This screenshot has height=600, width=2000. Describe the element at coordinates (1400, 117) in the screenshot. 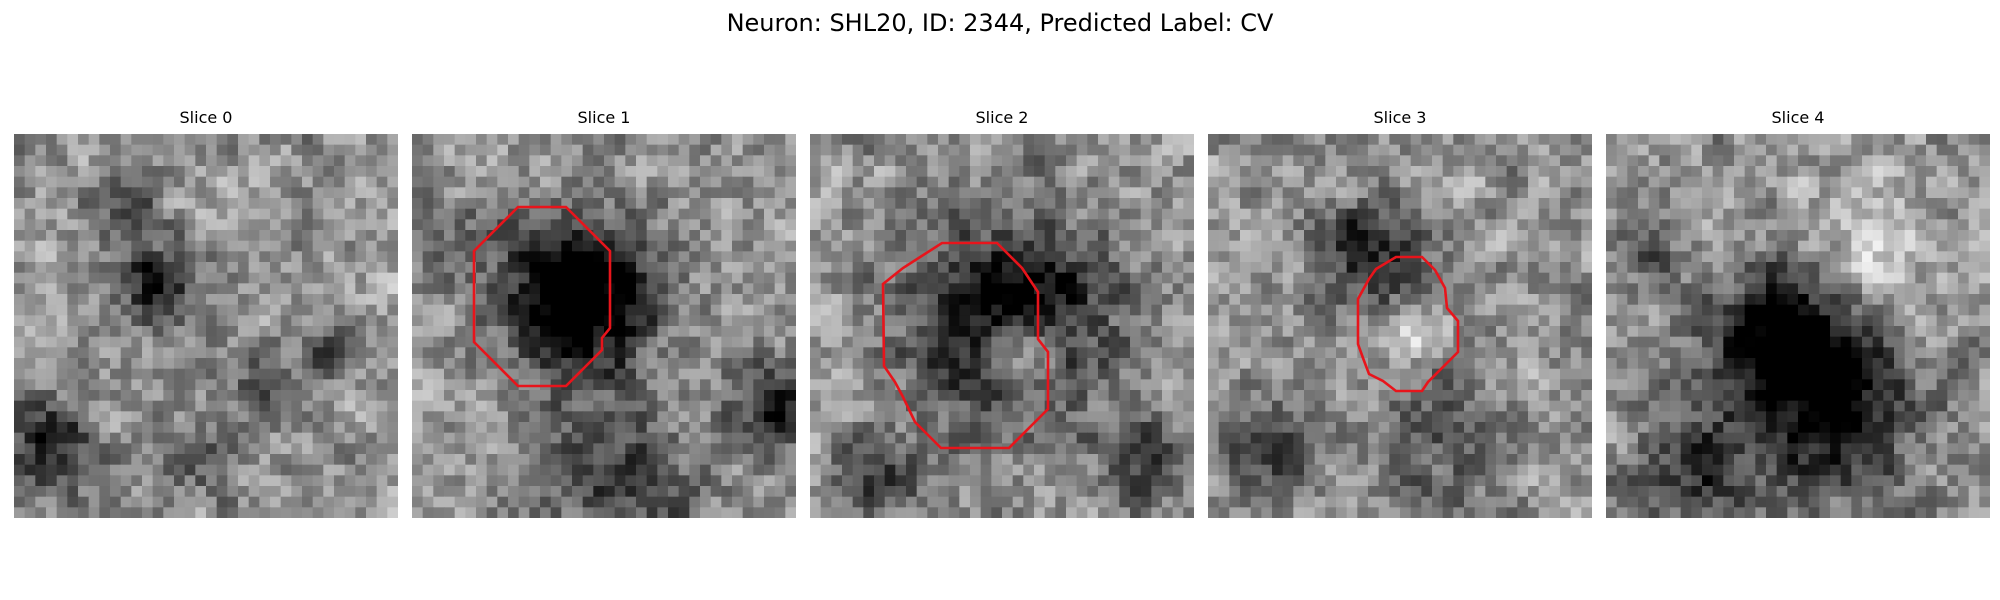

I see `slice-title-3: Slice 3` at that location.